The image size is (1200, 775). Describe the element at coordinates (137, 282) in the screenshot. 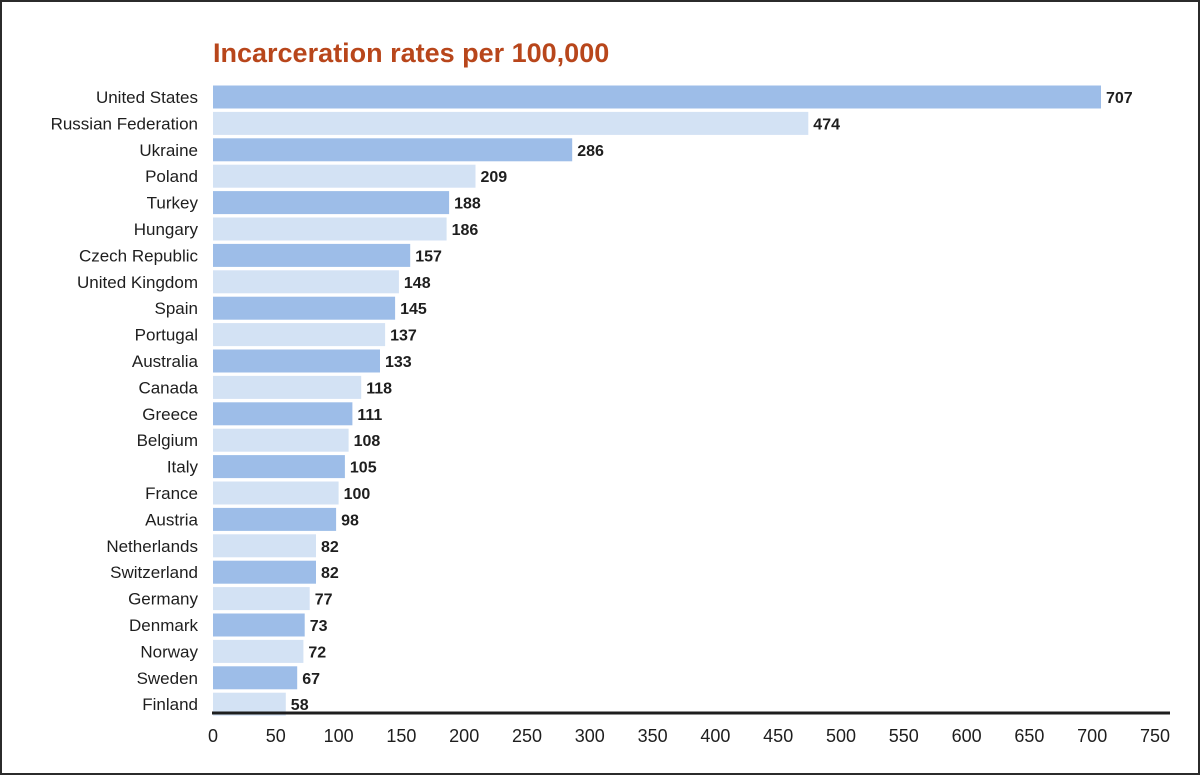

I see `category-label-united-kingdom: United Kingdom` at that location.